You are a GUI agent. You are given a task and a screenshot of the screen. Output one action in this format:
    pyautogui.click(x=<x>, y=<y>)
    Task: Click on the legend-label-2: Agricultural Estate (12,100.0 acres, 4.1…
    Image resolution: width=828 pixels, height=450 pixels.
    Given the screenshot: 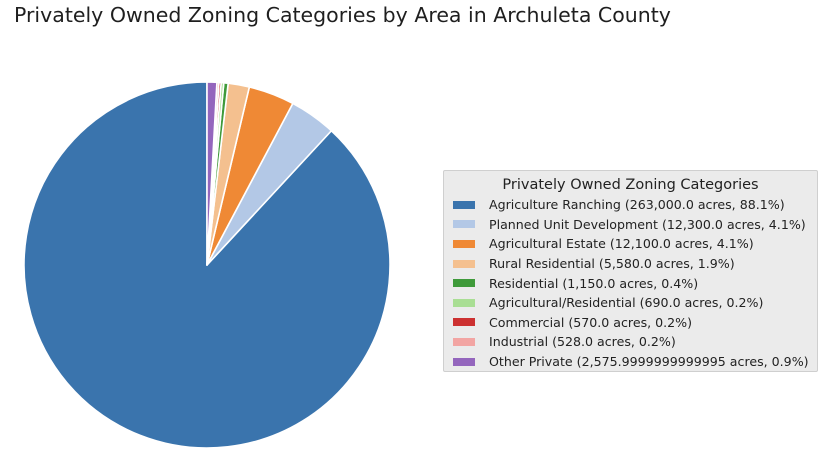 What is the action you would take?
    pyautogui.click(x=621, y=244)
    